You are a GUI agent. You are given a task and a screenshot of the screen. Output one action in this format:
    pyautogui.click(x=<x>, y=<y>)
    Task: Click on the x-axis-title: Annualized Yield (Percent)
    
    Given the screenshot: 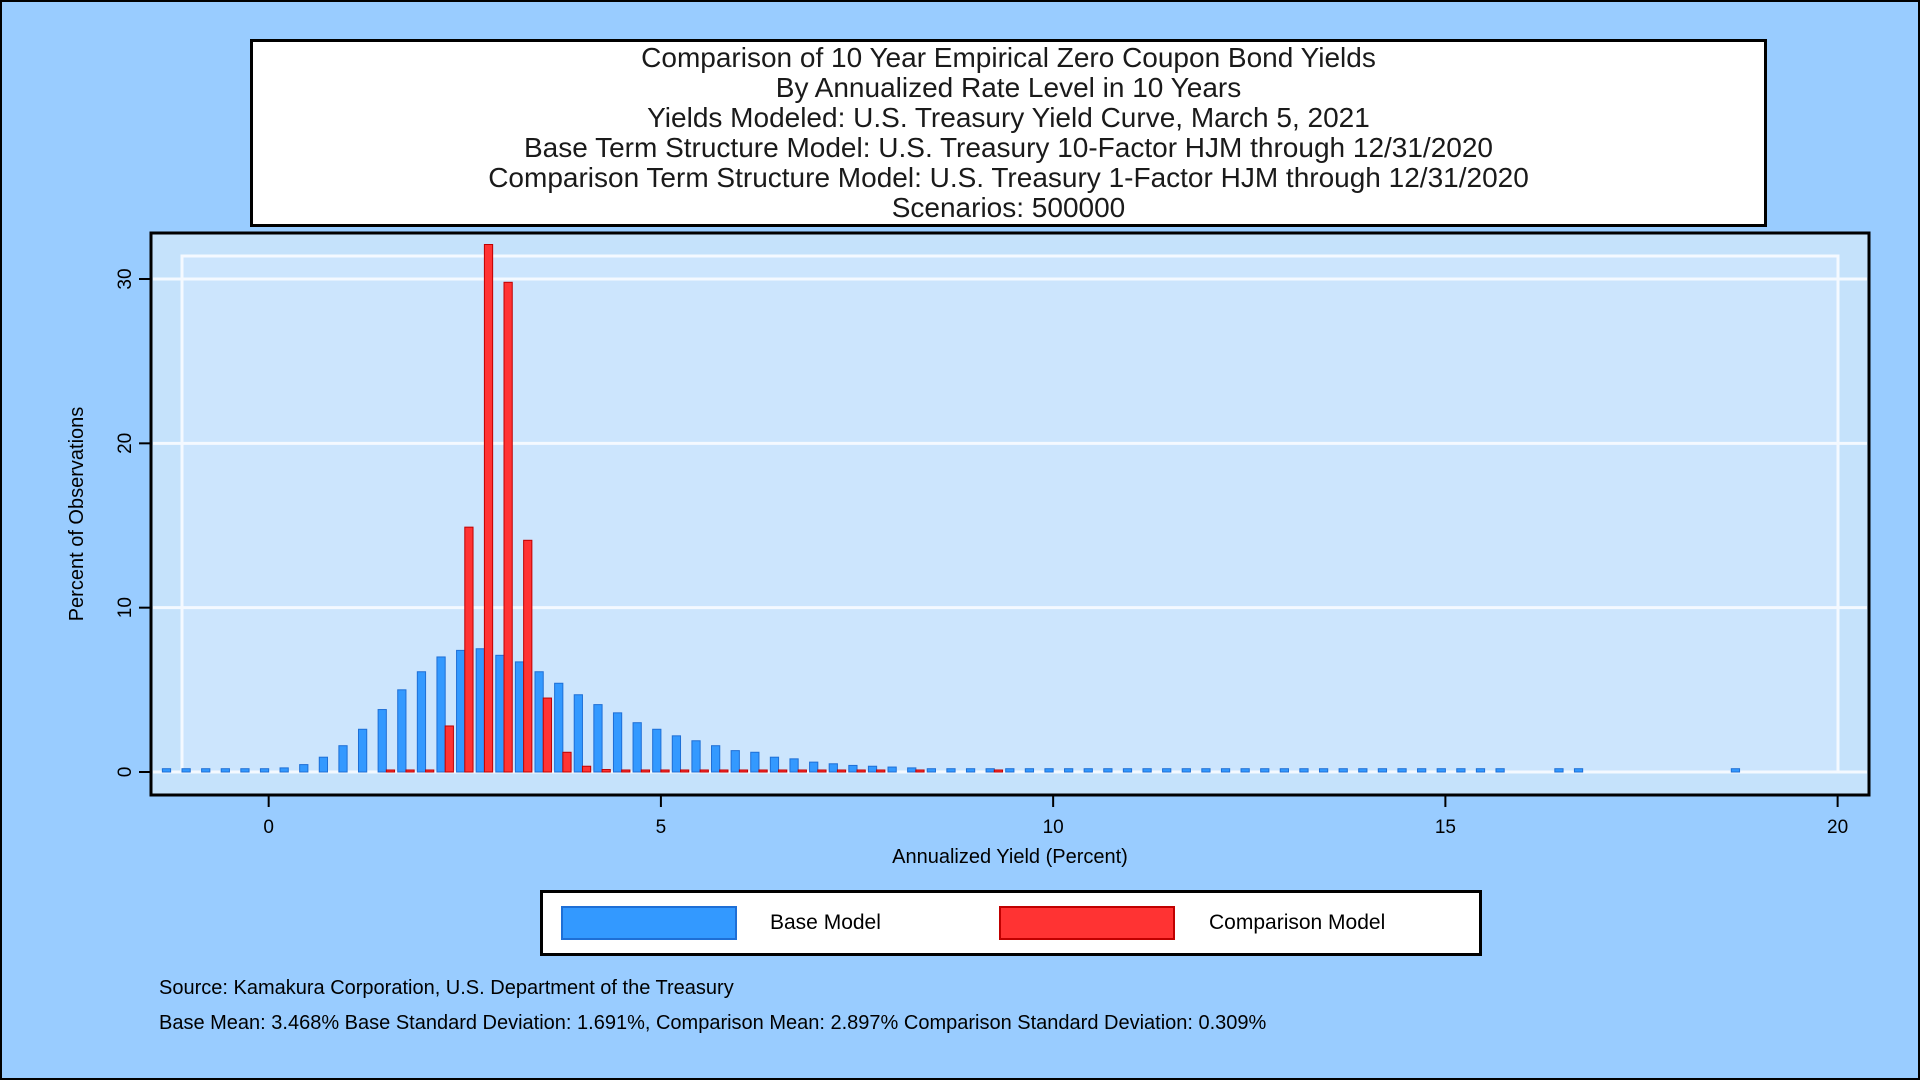 What is the action you would take?
    pyautogui.click(x=1010, y=857)
    